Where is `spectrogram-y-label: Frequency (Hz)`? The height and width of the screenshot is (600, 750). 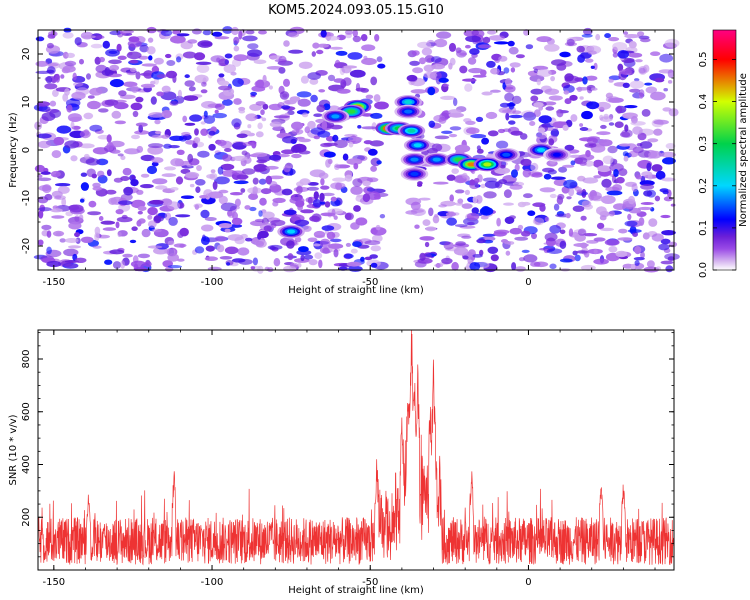
spectrogram-y-label: Frequency (Hz) is located at coordinates (13, 150).